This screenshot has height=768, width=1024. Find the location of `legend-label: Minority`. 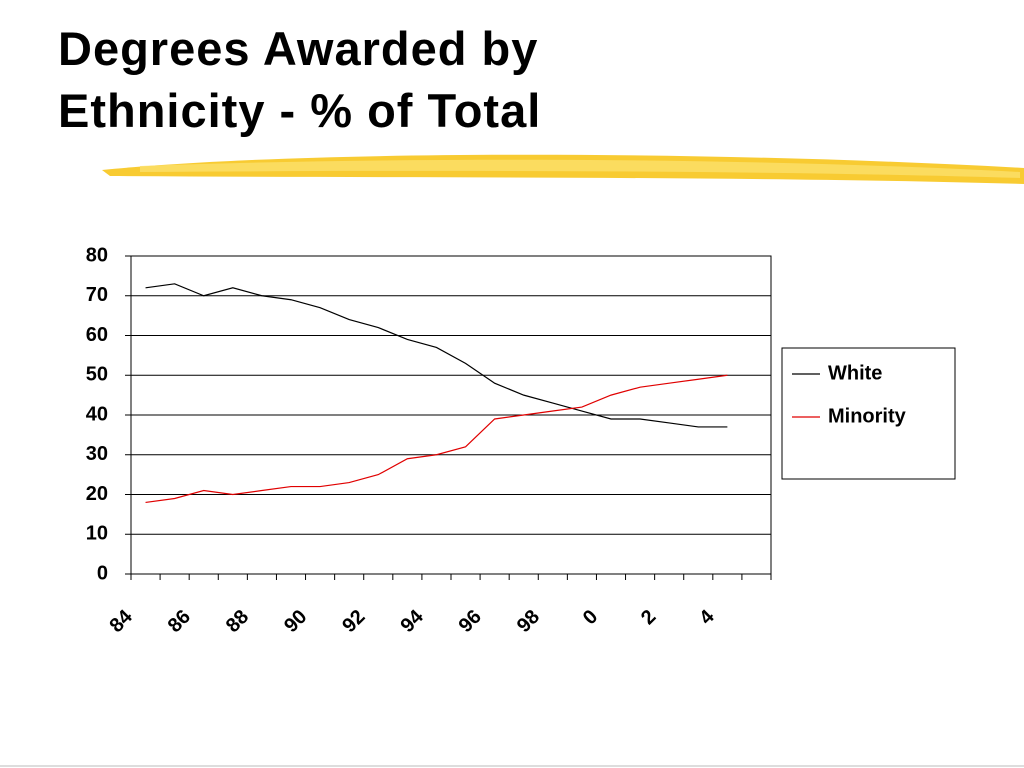

legend-label: Minority is located at coordinates (867, 416).